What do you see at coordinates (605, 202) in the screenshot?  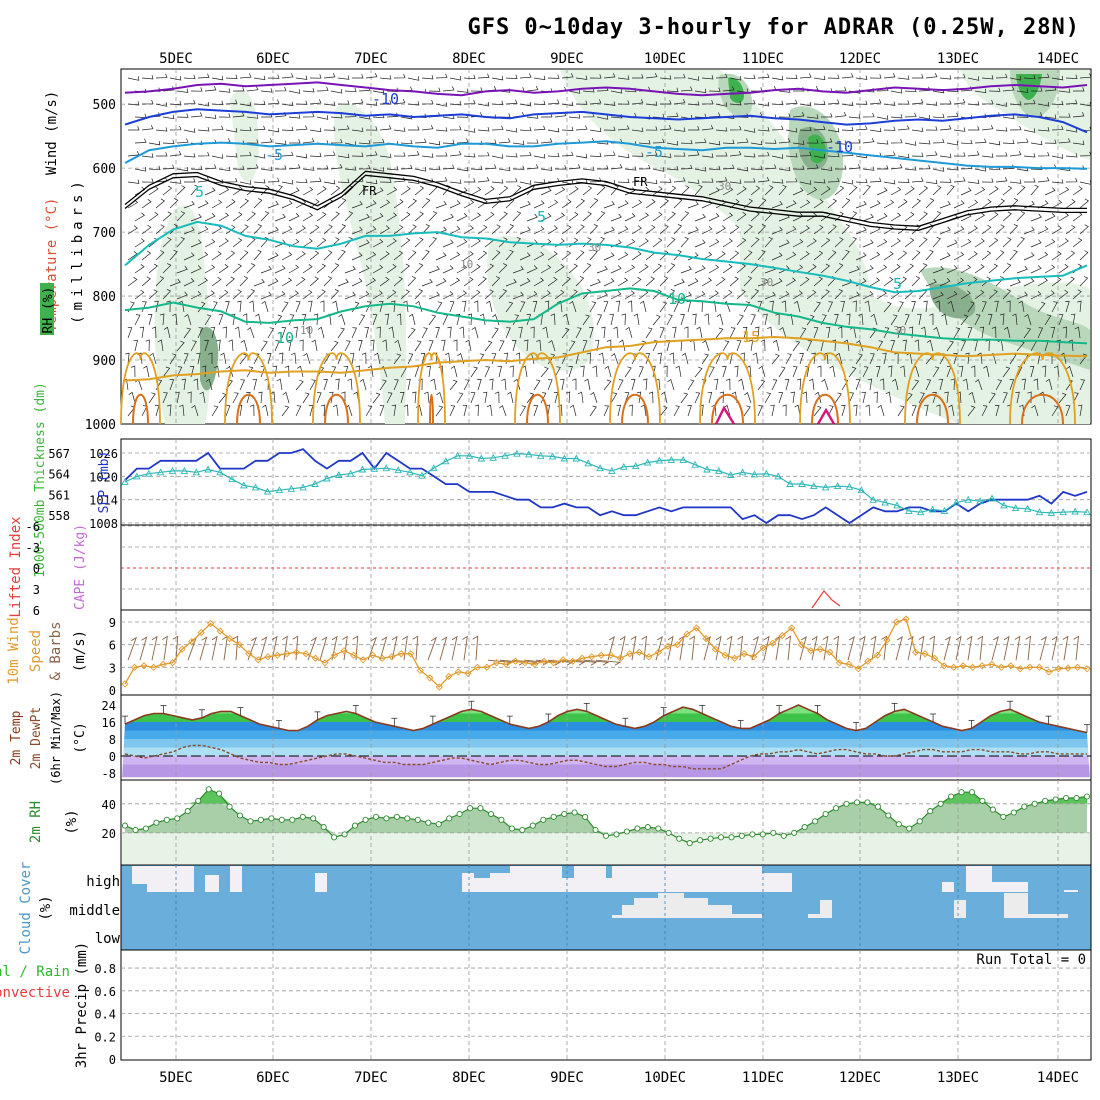 I see `contour-freezing` at bounding box center [605, 202].